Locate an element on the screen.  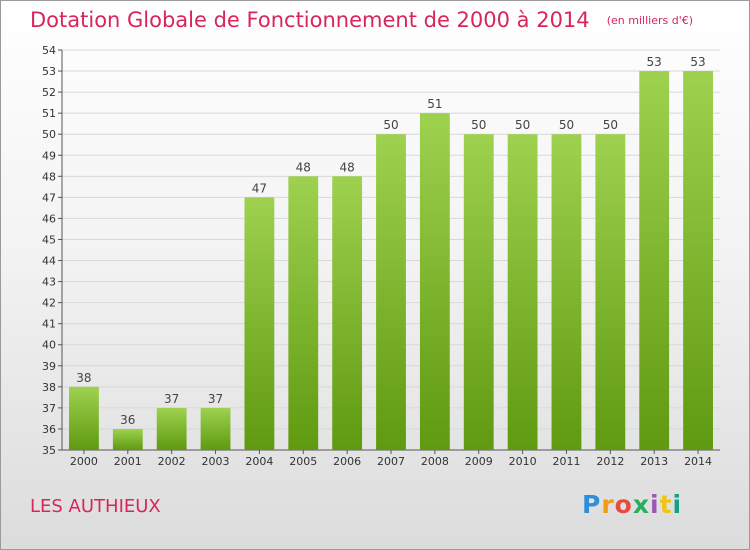
bar-2008 is located at coordinates (434, 281).